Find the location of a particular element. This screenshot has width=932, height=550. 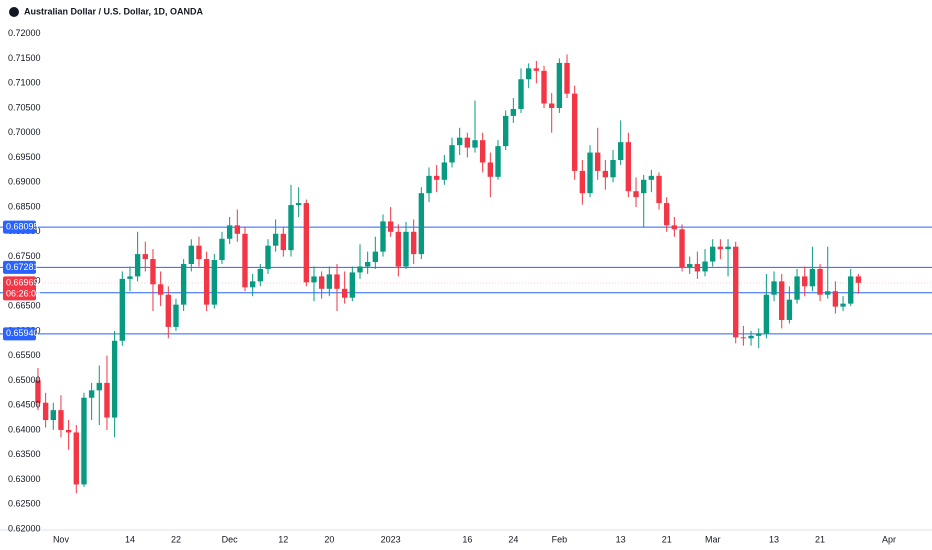

x-tick-label: Nov is located at coordinates (61, 539).